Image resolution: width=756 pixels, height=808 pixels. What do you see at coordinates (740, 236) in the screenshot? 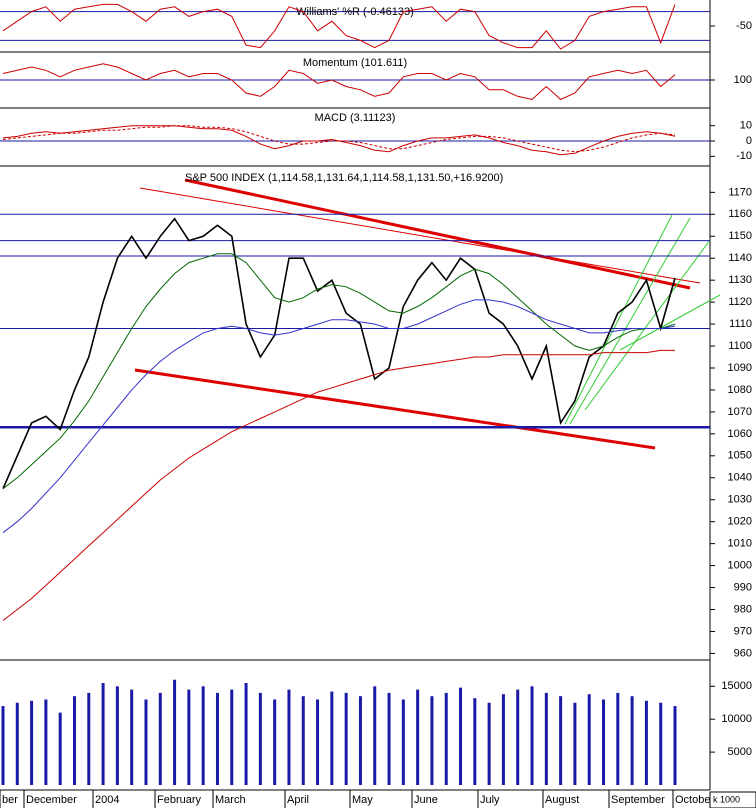
I see `y-tick-label: 1150` at bounding box center [740, 236].